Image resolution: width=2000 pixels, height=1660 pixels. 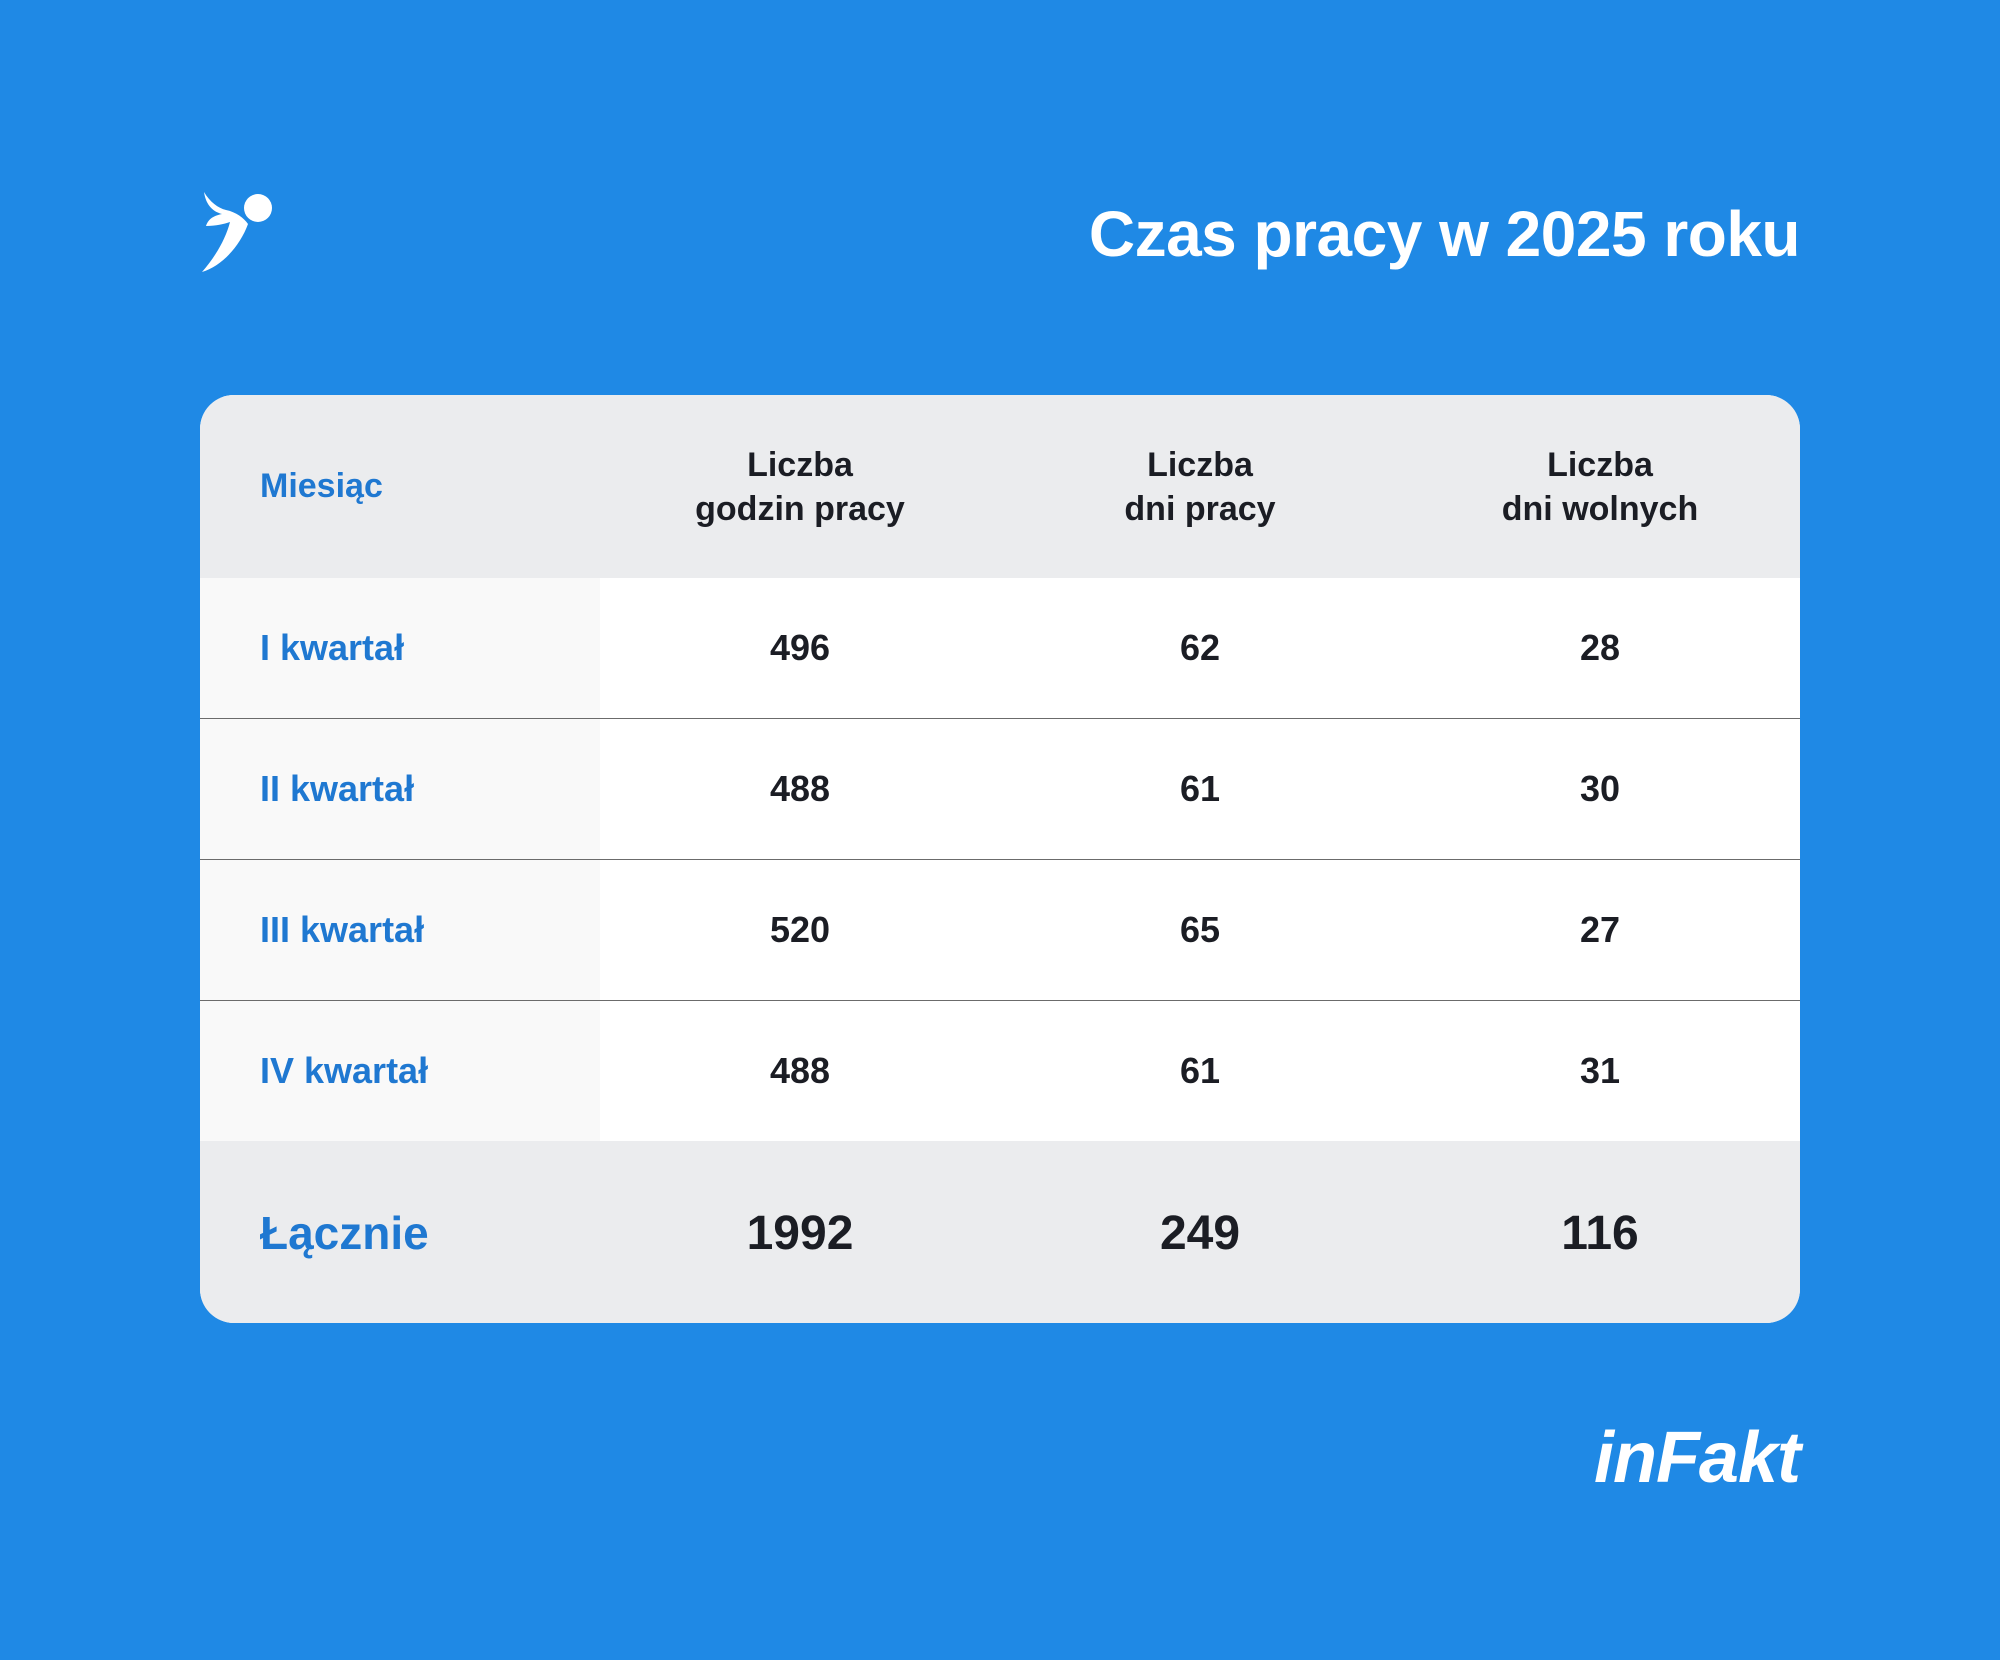 I want to click on column-header-work-days-line1: Liczba, so click(x=1200, y=464).